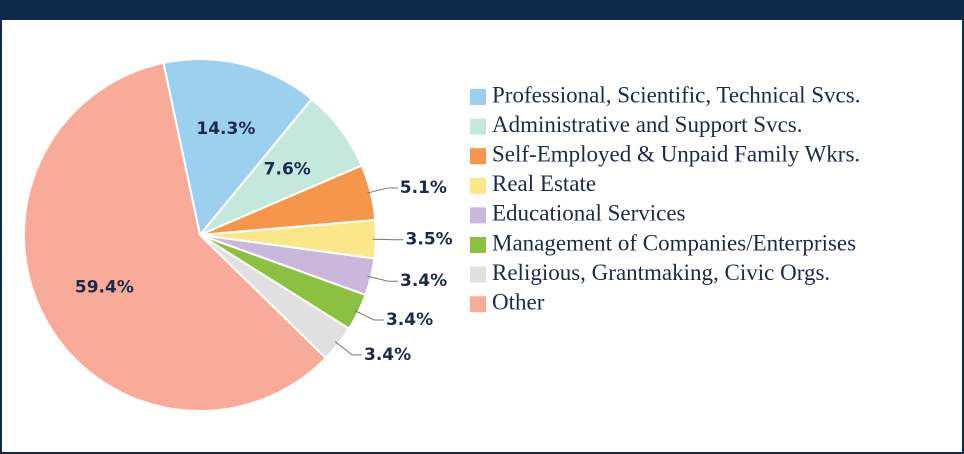 Image resolution: width=964 pixels, height=454 pixels. I want to click on legend-label: Other, so click(518, 301).